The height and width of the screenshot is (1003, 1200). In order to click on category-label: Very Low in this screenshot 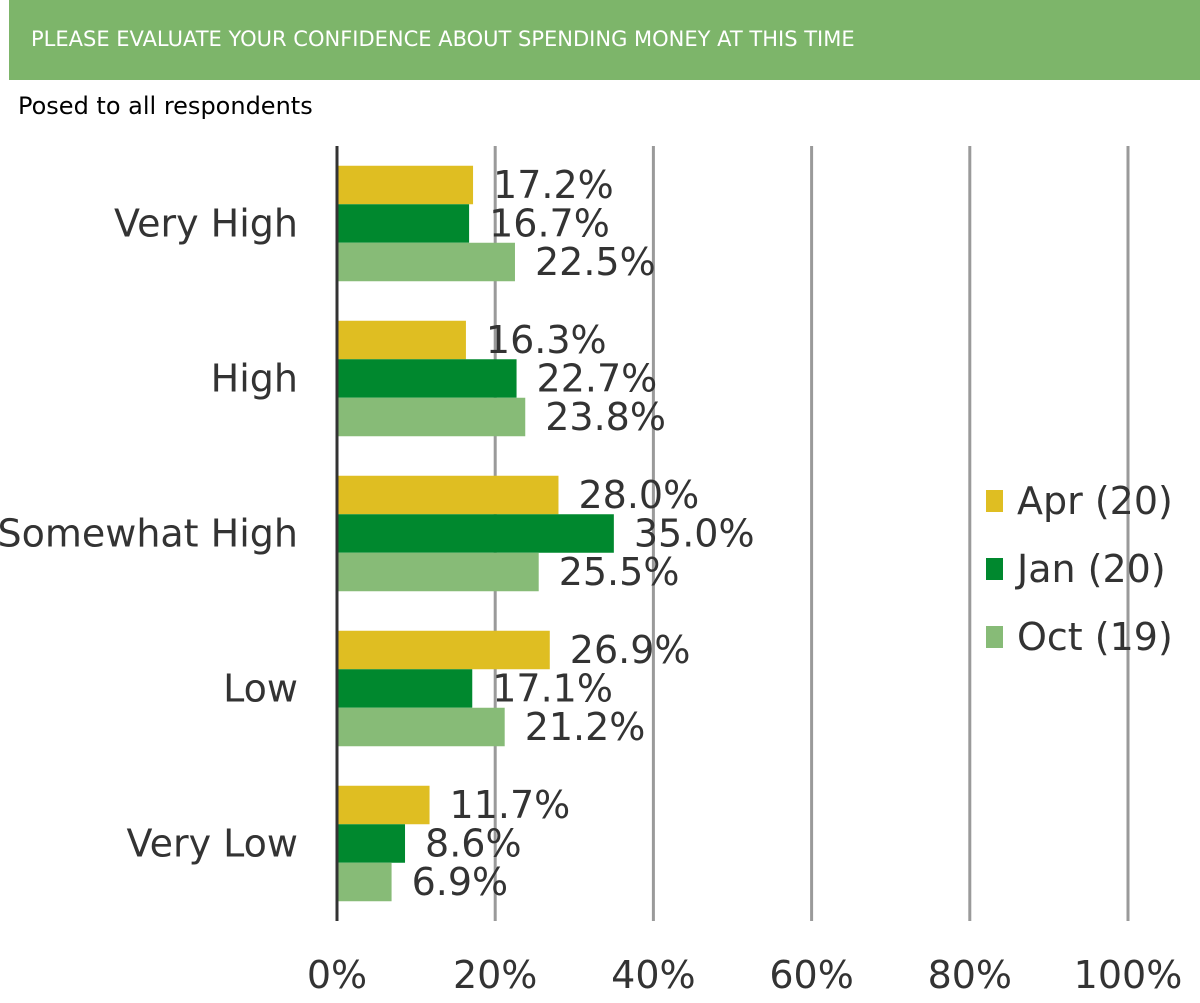, I will do `click(212, 844)`.